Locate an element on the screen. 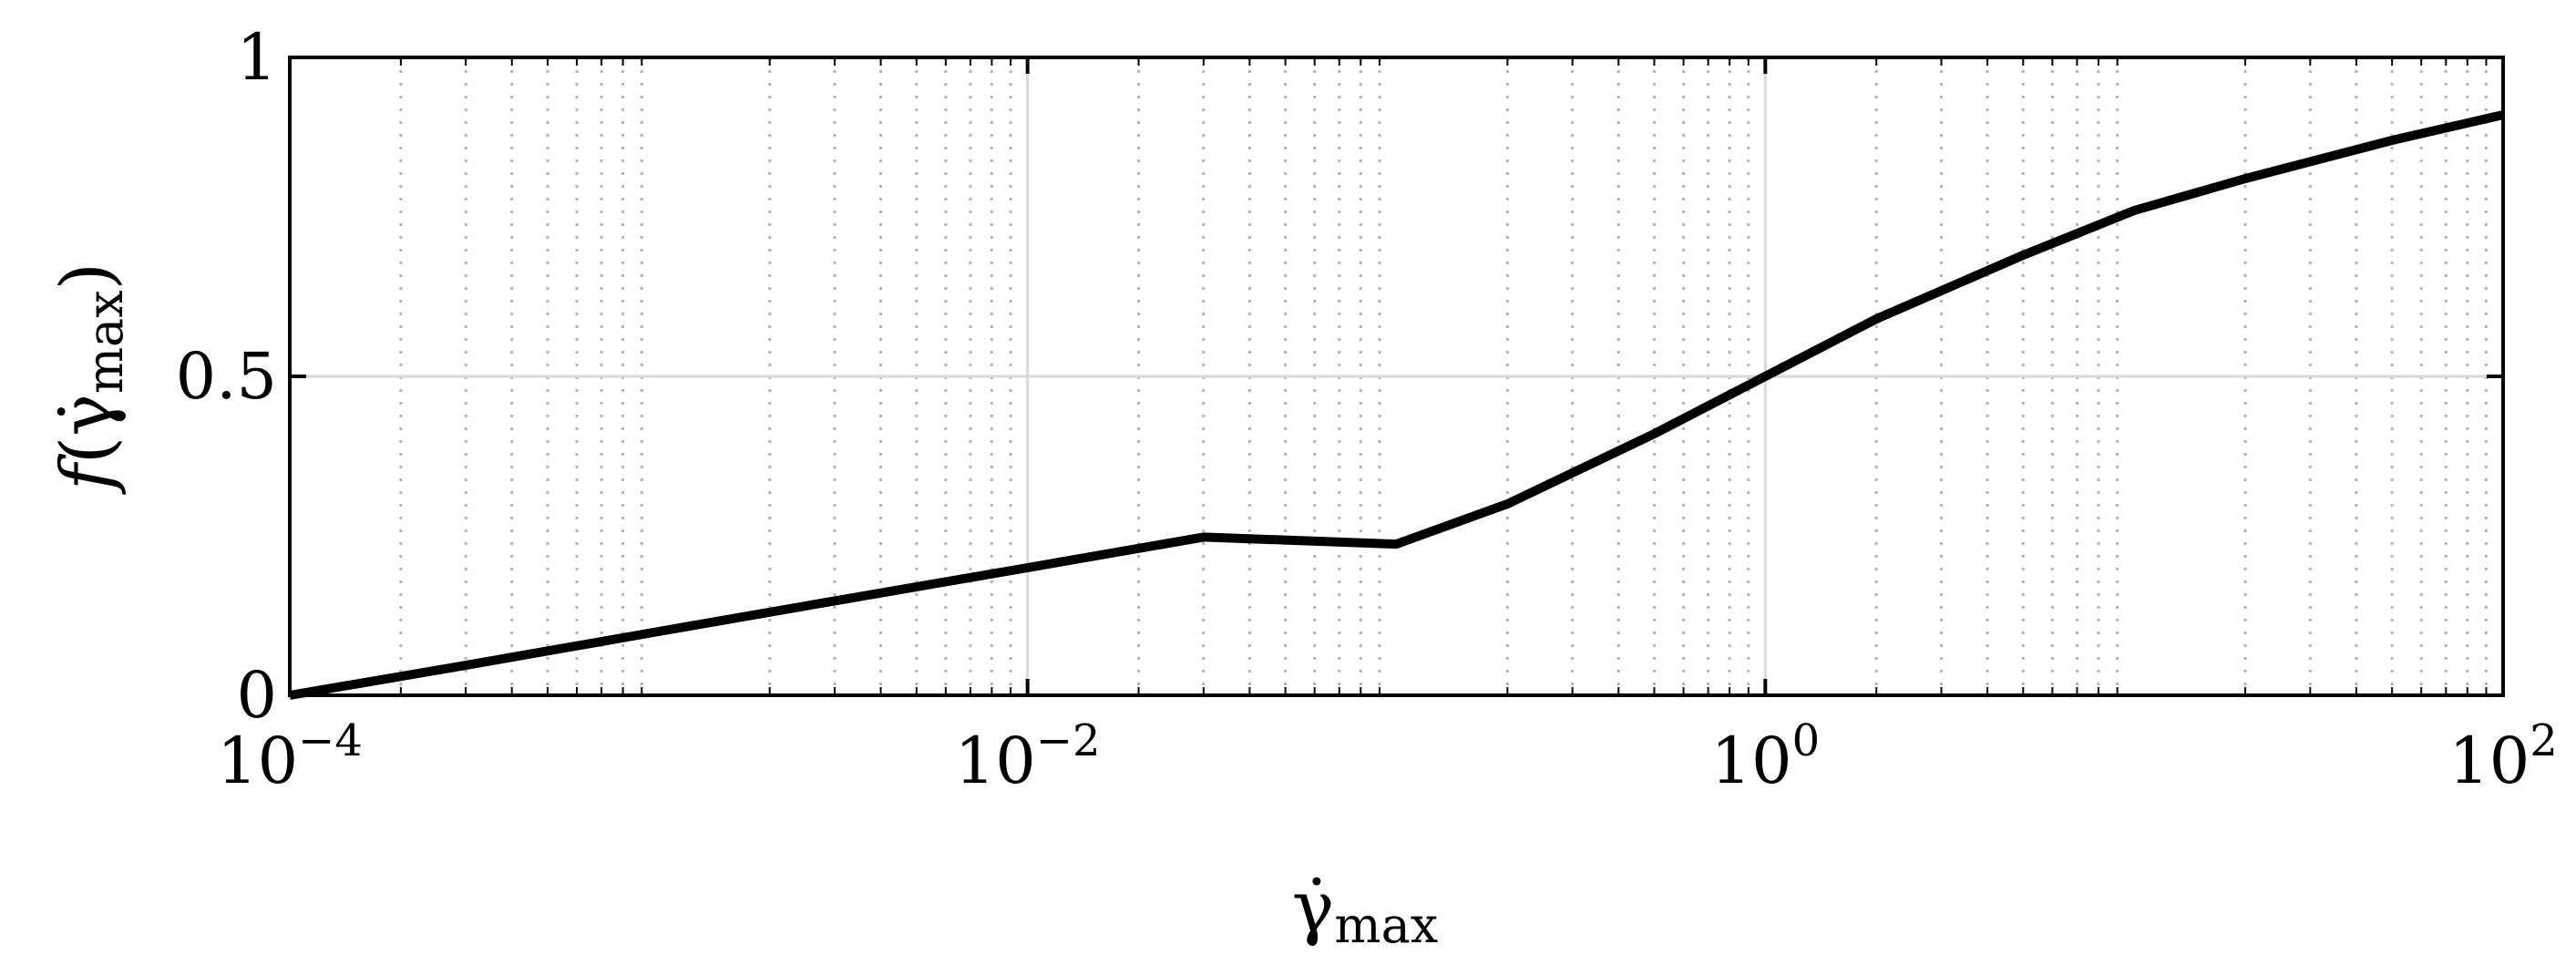 The width and height of the screenshot is (2576, 955). x-tick-label: 10² is located at coordinates (2503, 756).